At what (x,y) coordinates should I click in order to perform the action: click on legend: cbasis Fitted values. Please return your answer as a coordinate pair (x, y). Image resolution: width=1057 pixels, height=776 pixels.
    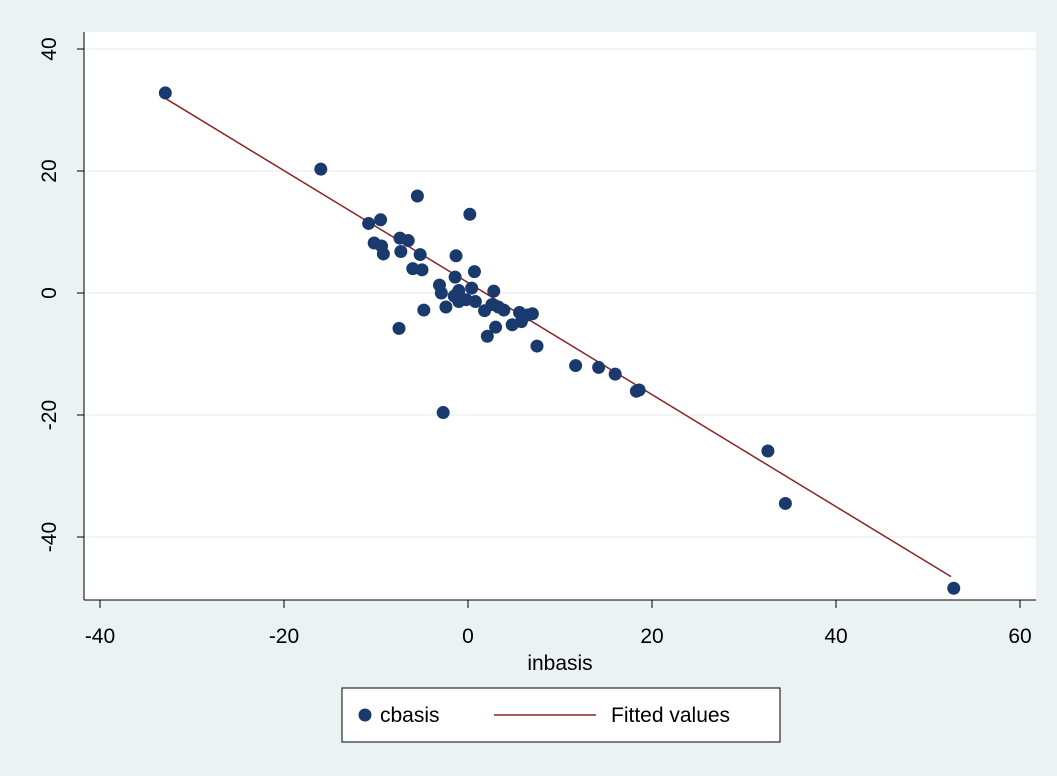
    Looking at the image, I should click on (561, 715).